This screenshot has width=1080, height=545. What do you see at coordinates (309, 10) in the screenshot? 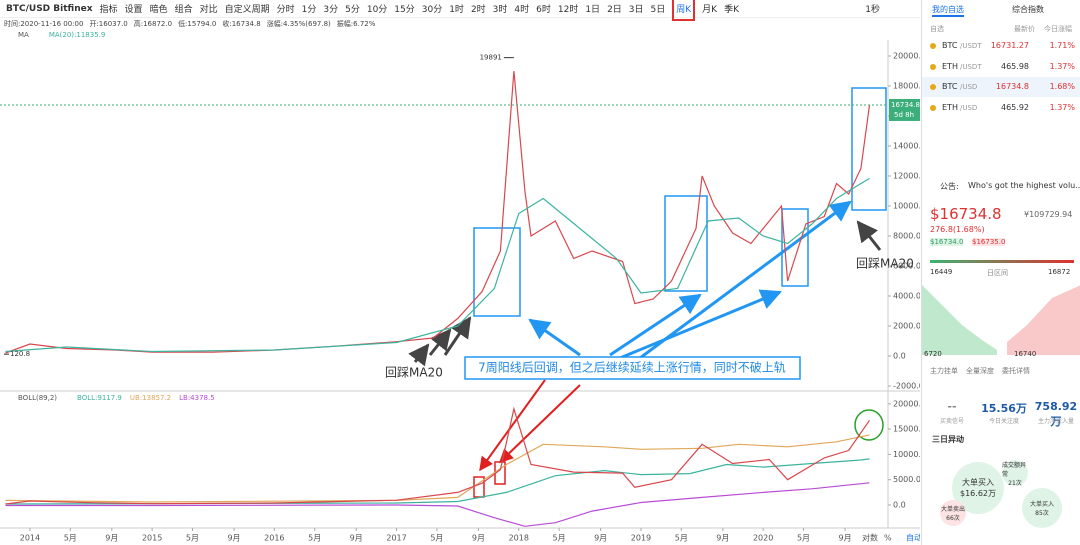
I see `period: 1分` at bounding box center [309, 10].